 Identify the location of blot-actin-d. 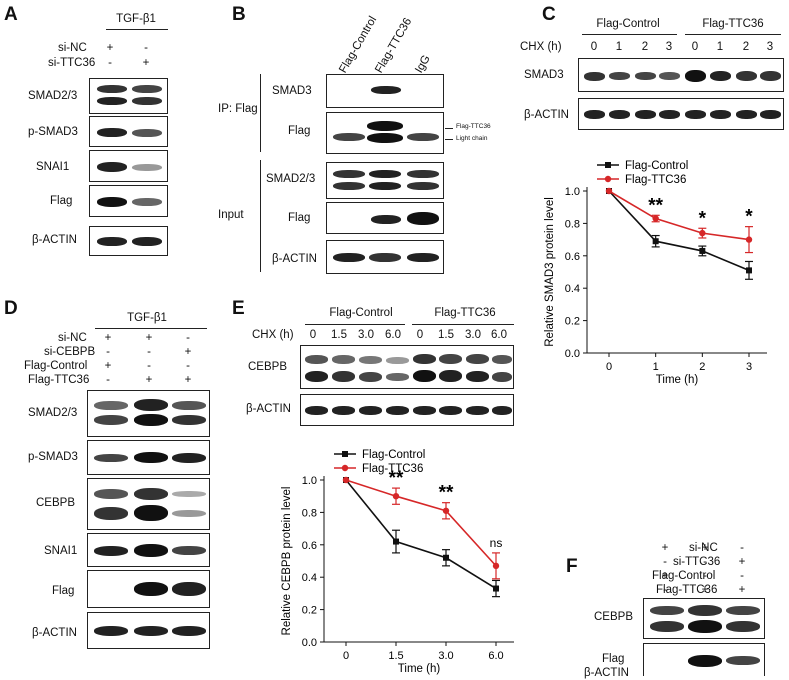
(148, 630).